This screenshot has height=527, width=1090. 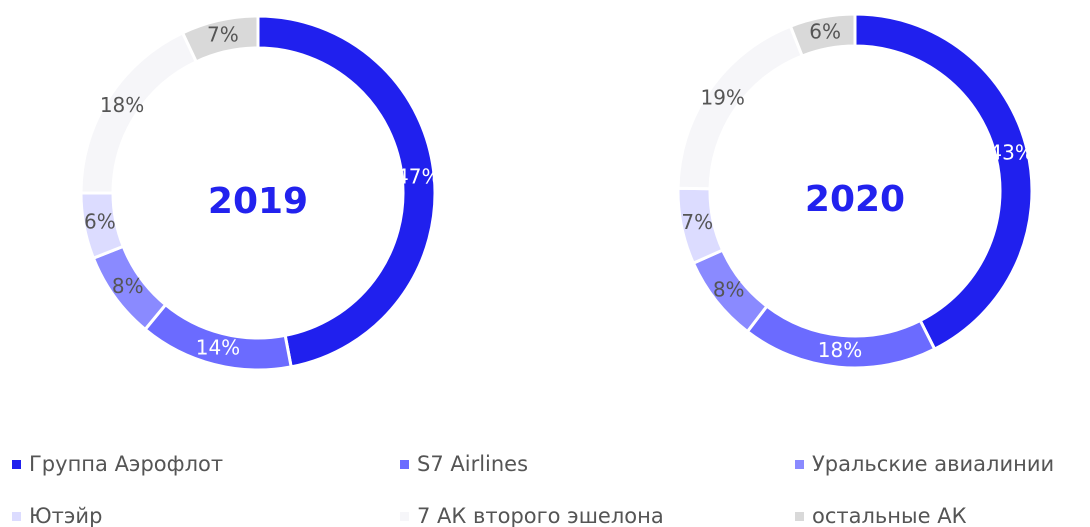 I want to click on data-label: 19%, so click(x=722, y=98).